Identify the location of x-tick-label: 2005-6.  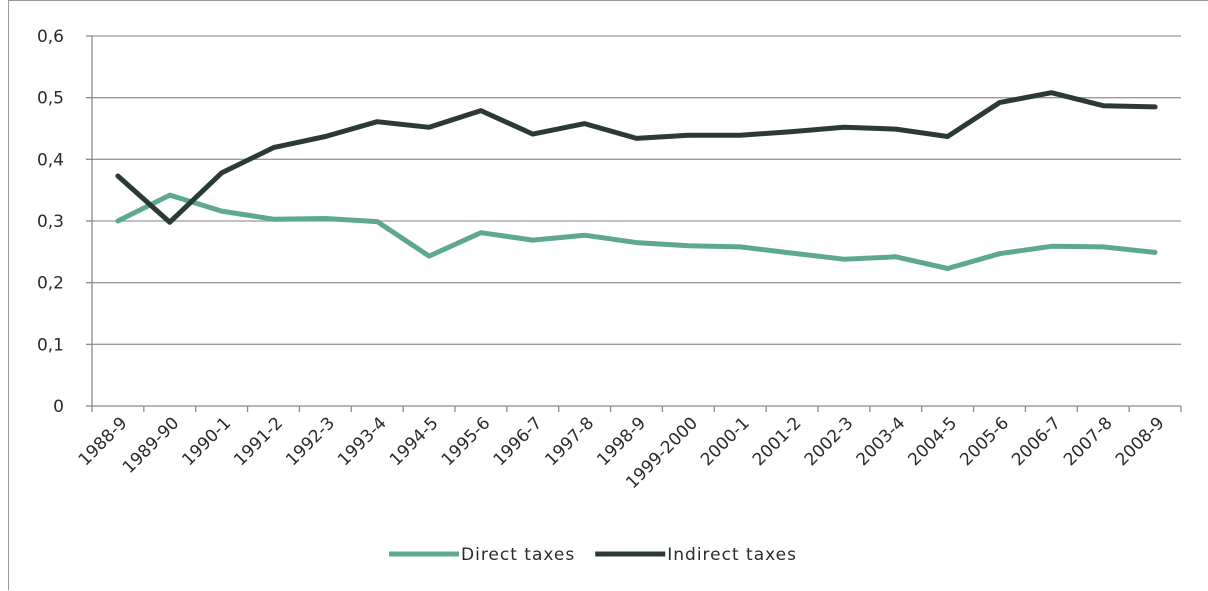
(984, 441).